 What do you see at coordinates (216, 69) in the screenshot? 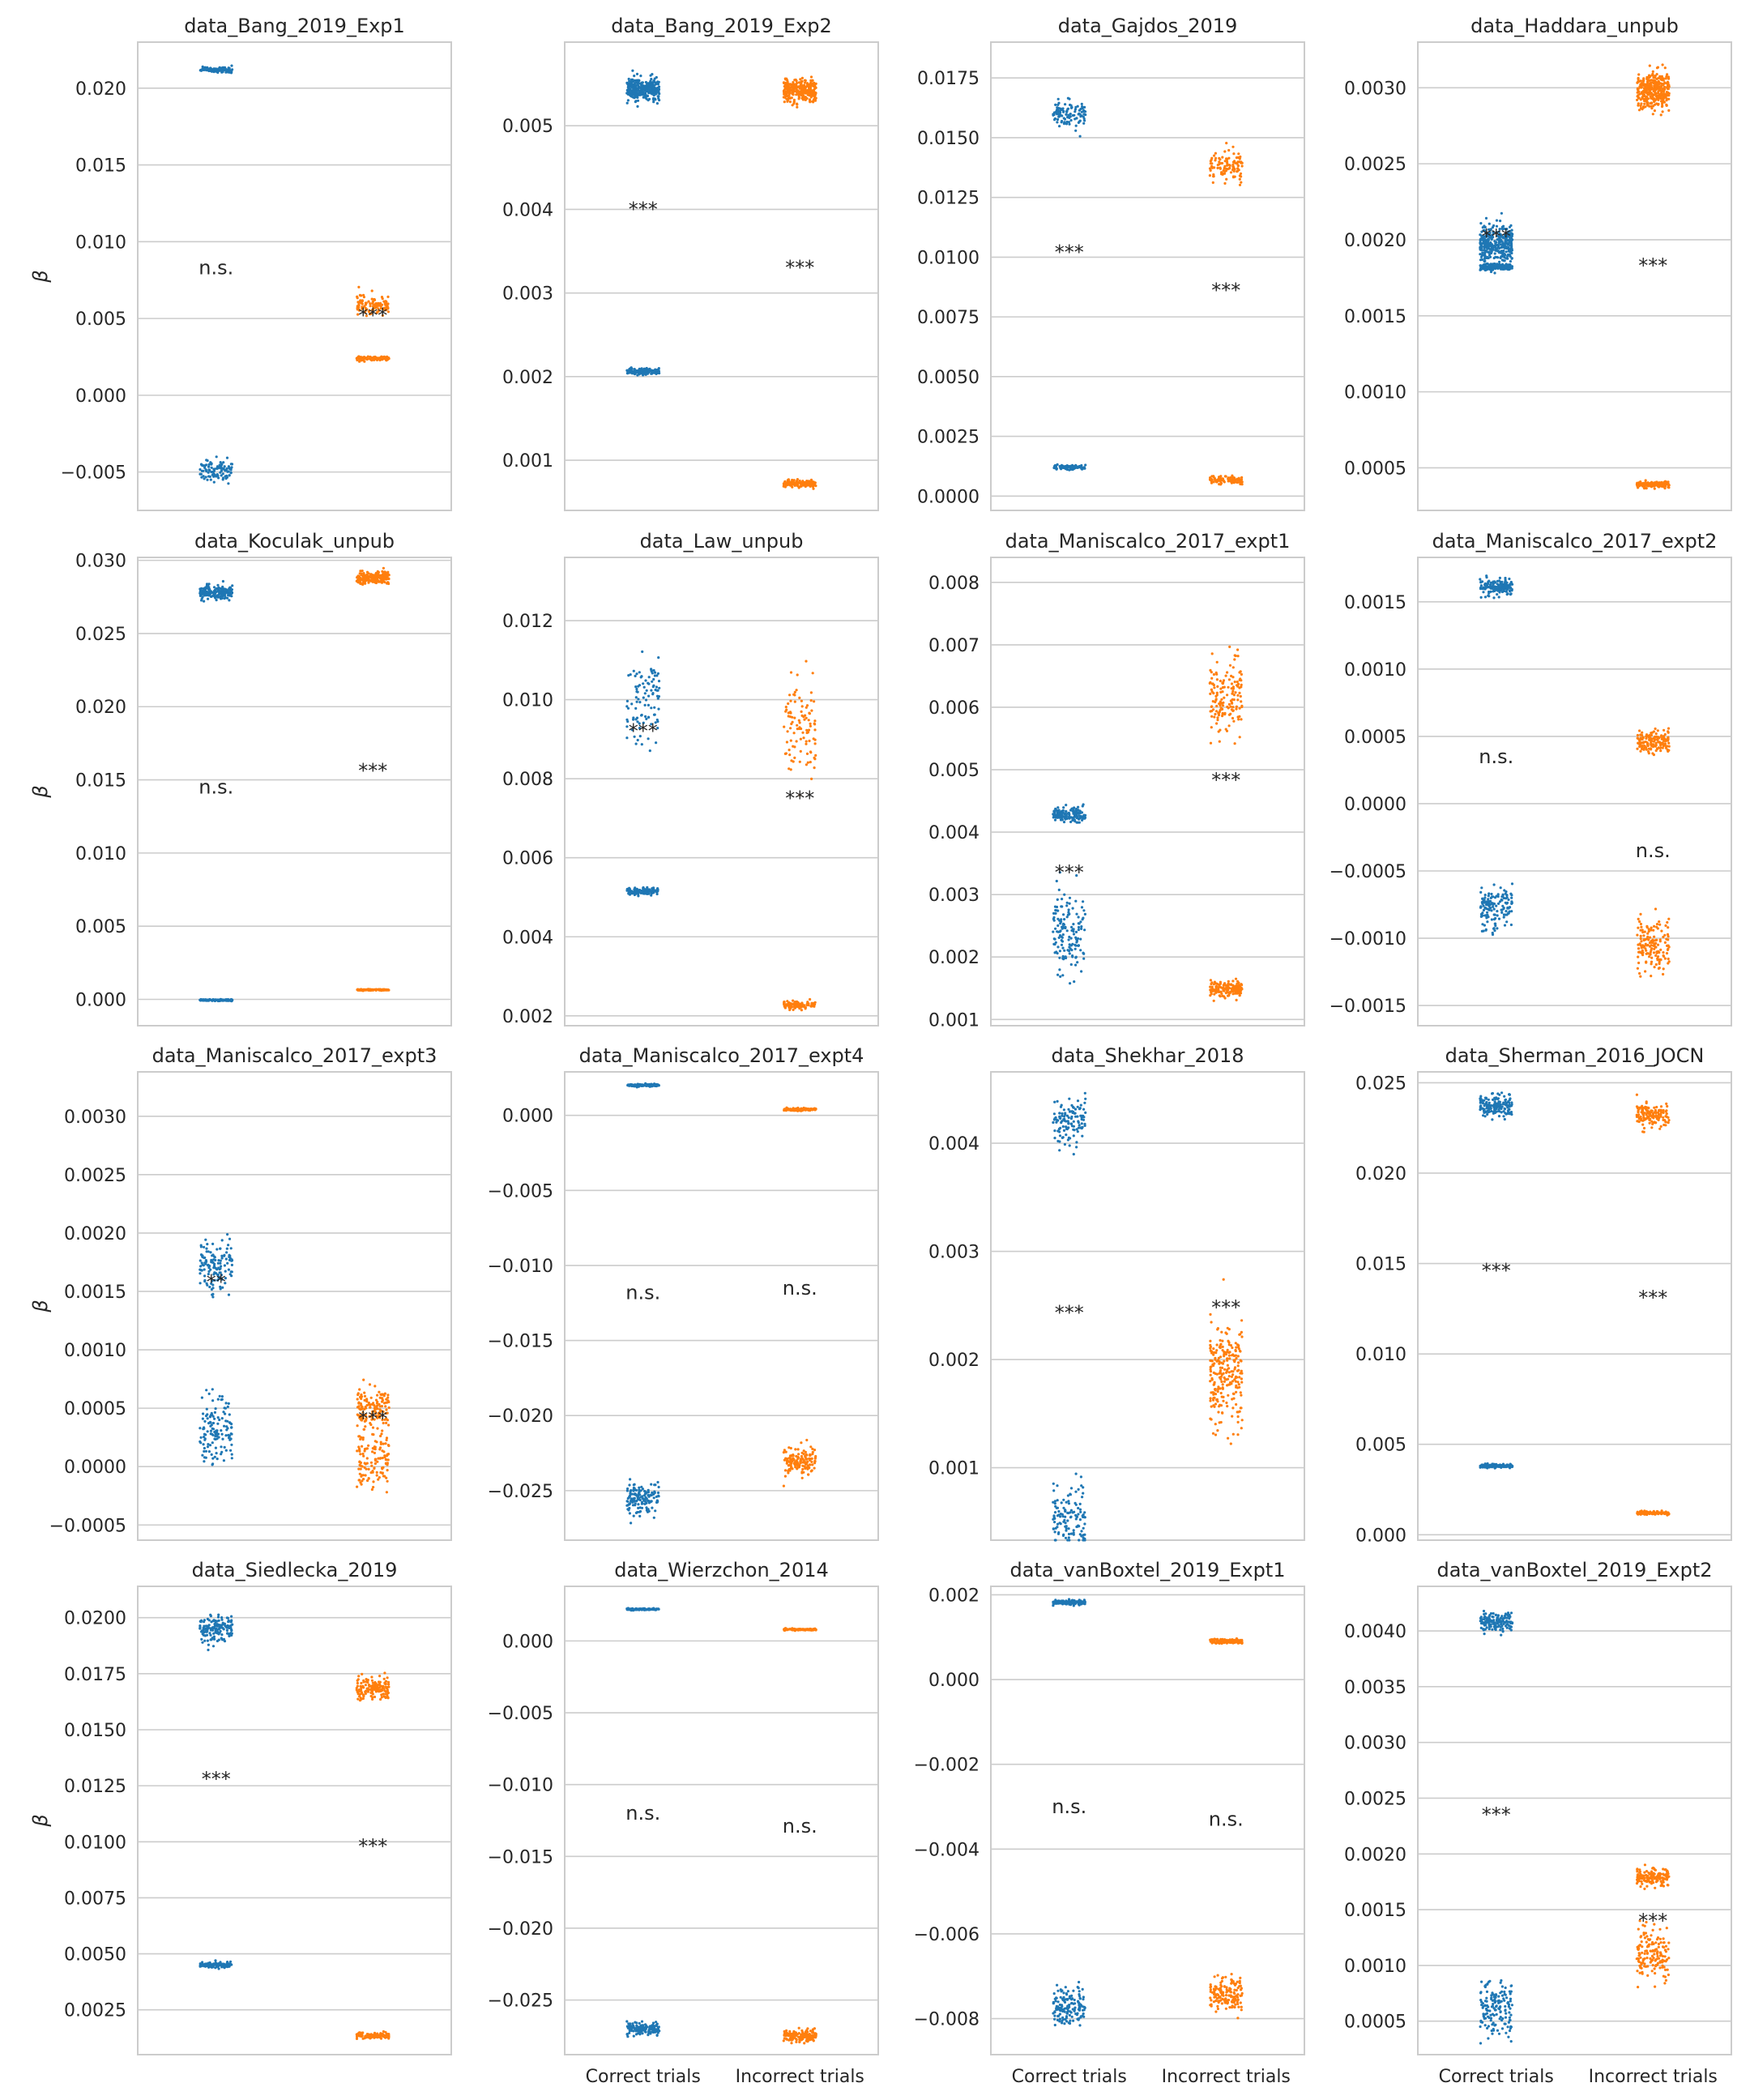
I see `correct-trials-cluster` at bounding box center [216, 69].